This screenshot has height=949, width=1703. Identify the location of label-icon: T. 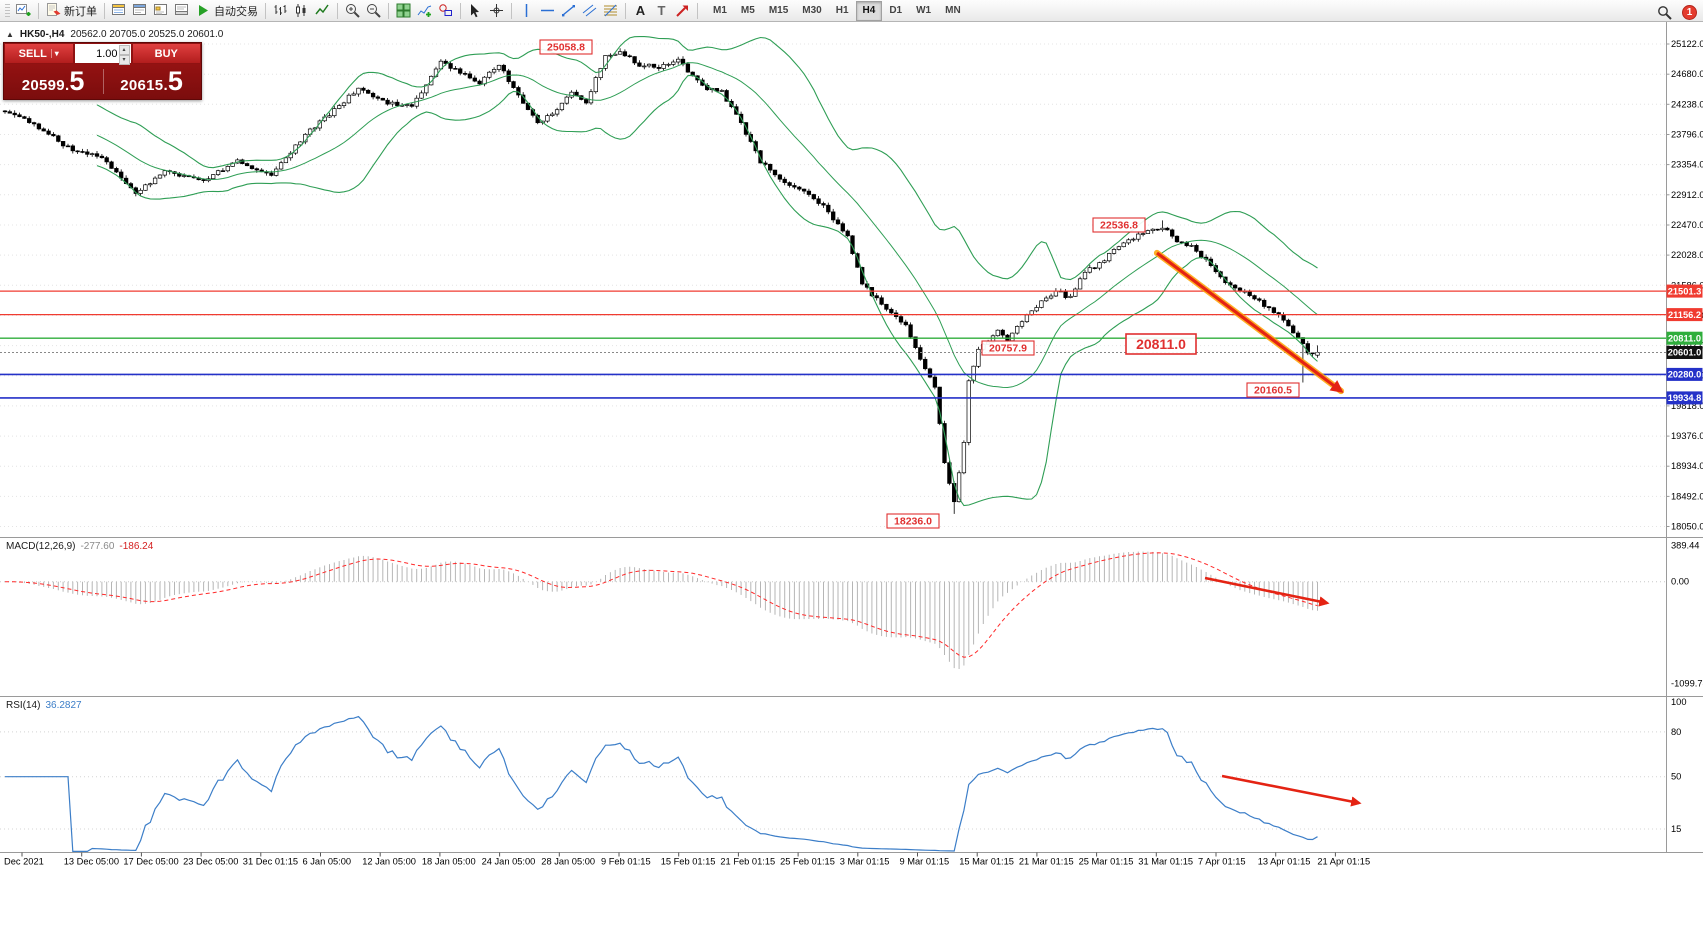
(661, 10).